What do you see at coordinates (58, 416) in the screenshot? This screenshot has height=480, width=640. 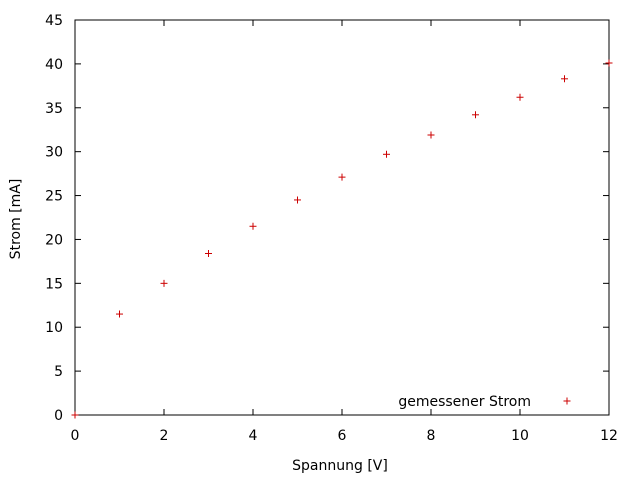 I see `y-tick-label: 0` at bounding box center [58, 416].